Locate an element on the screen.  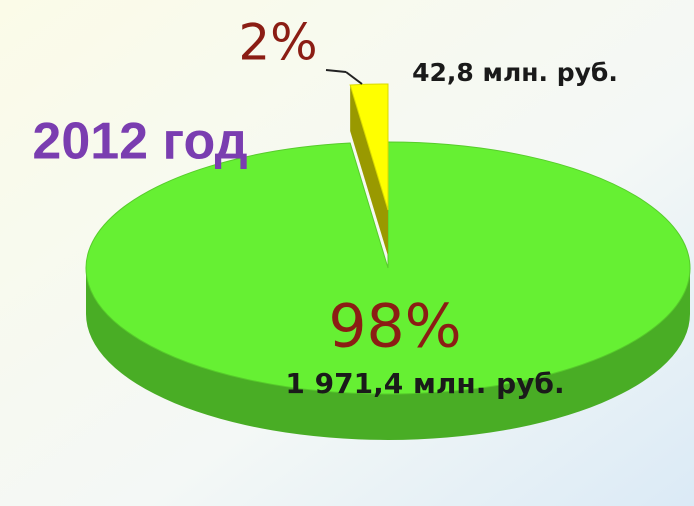
slice-side is located at coordinates (369, 170).